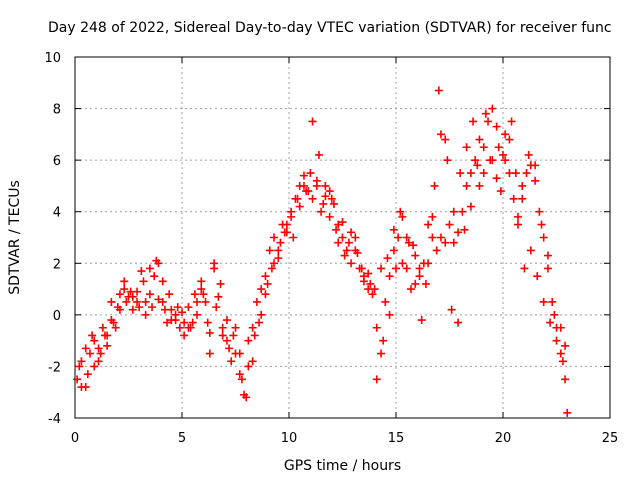 This screenshot has height=480, width=640. Describe the element at coordinates (57, 264) in the screenshot. I see `y-tick-label: 2` at that location.